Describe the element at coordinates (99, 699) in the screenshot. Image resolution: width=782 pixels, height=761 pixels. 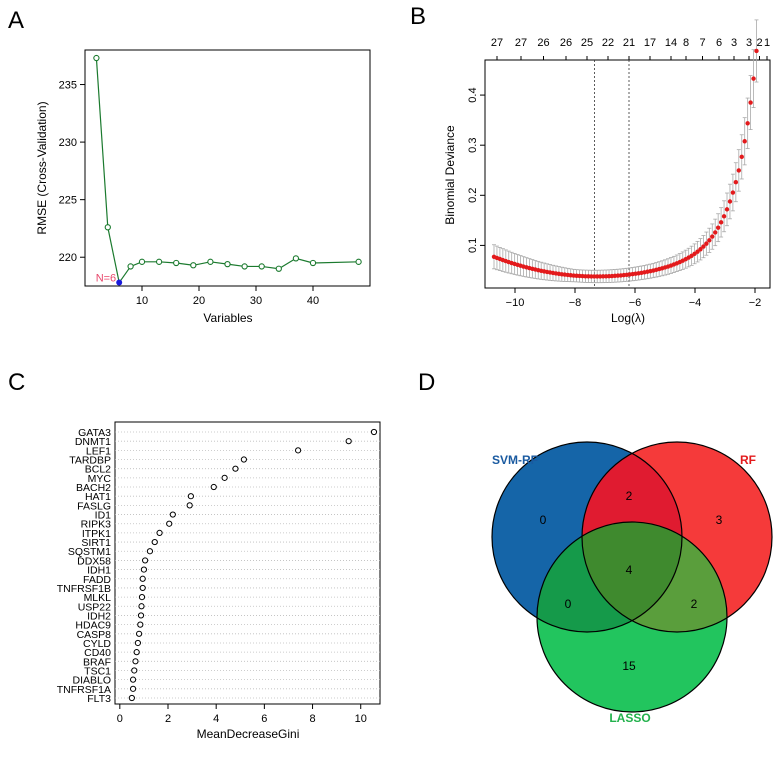
I see `panel-c-gene-label: FLT3` at that location.